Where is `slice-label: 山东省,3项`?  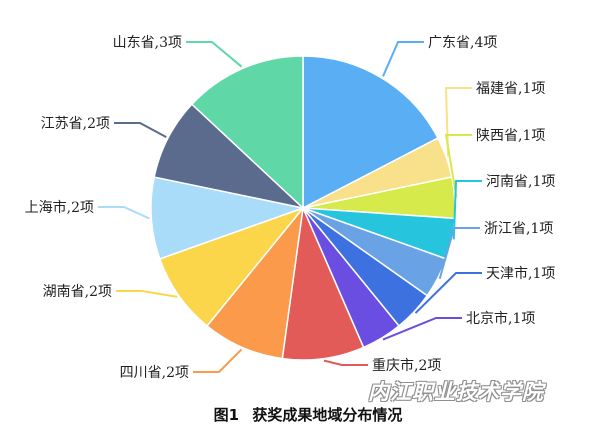 slice-label: 山东省,3项 is located at coordinates (147, 43).